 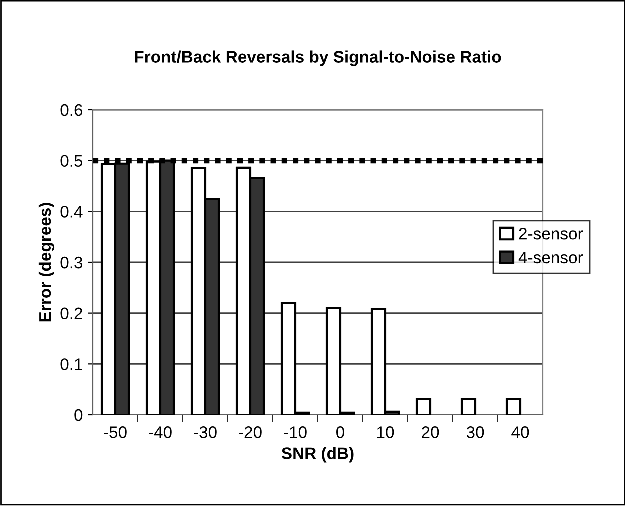 What do you see at coordinates (78, 415) in the screenshot?
I see `y-tick-label: 0` at bounding box center [78, 415].